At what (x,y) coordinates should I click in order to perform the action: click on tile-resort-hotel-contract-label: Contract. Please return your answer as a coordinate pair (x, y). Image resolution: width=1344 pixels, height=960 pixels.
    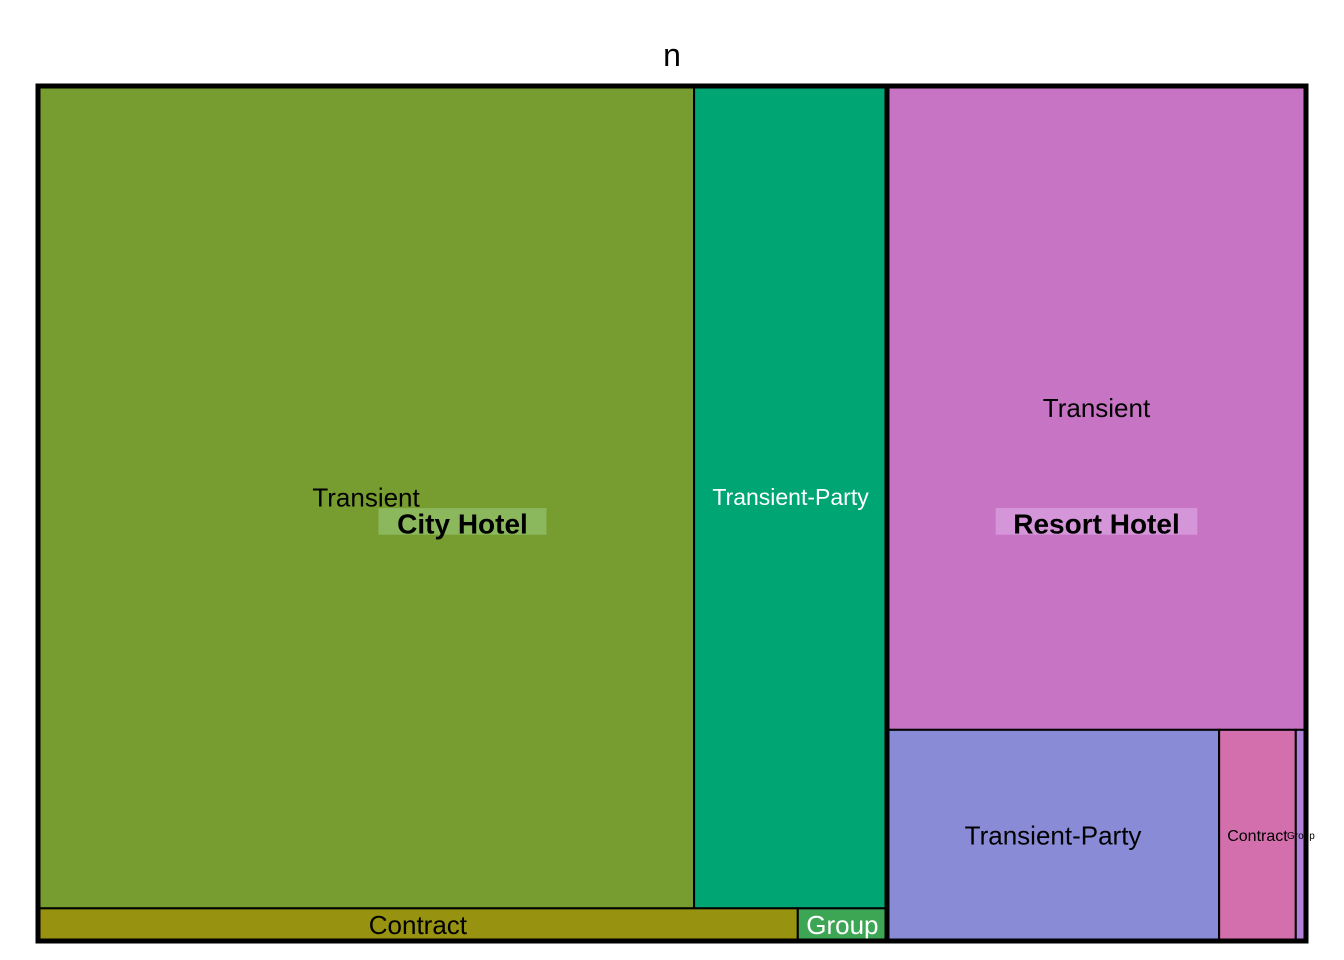
    Looking at the image, I should click on (1257, 836).